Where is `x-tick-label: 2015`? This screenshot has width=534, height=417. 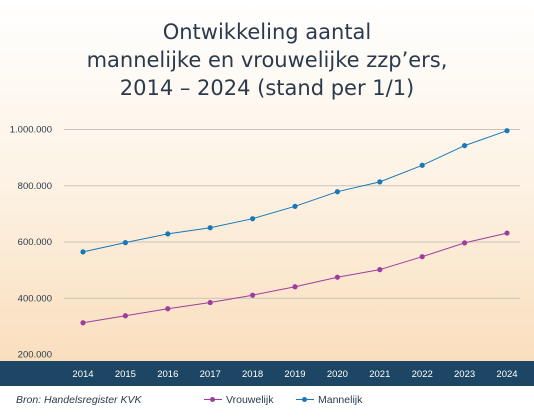
x-tick-label: 2015 is located at coordinates (125, 374).